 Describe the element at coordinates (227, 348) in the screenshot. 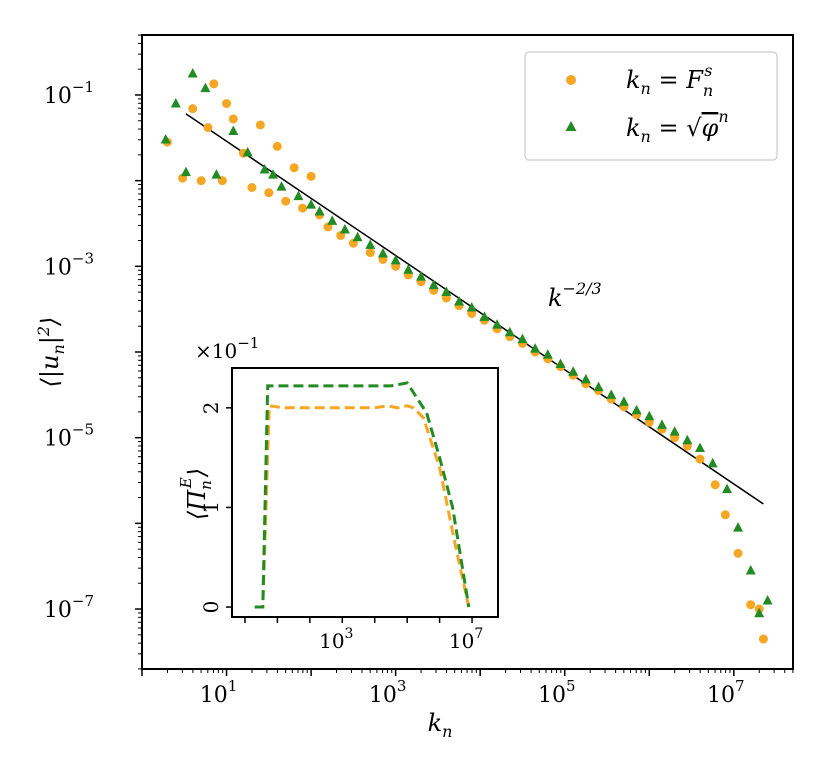

I see `inset-scale-factor: ×10⁻¹` at that location.